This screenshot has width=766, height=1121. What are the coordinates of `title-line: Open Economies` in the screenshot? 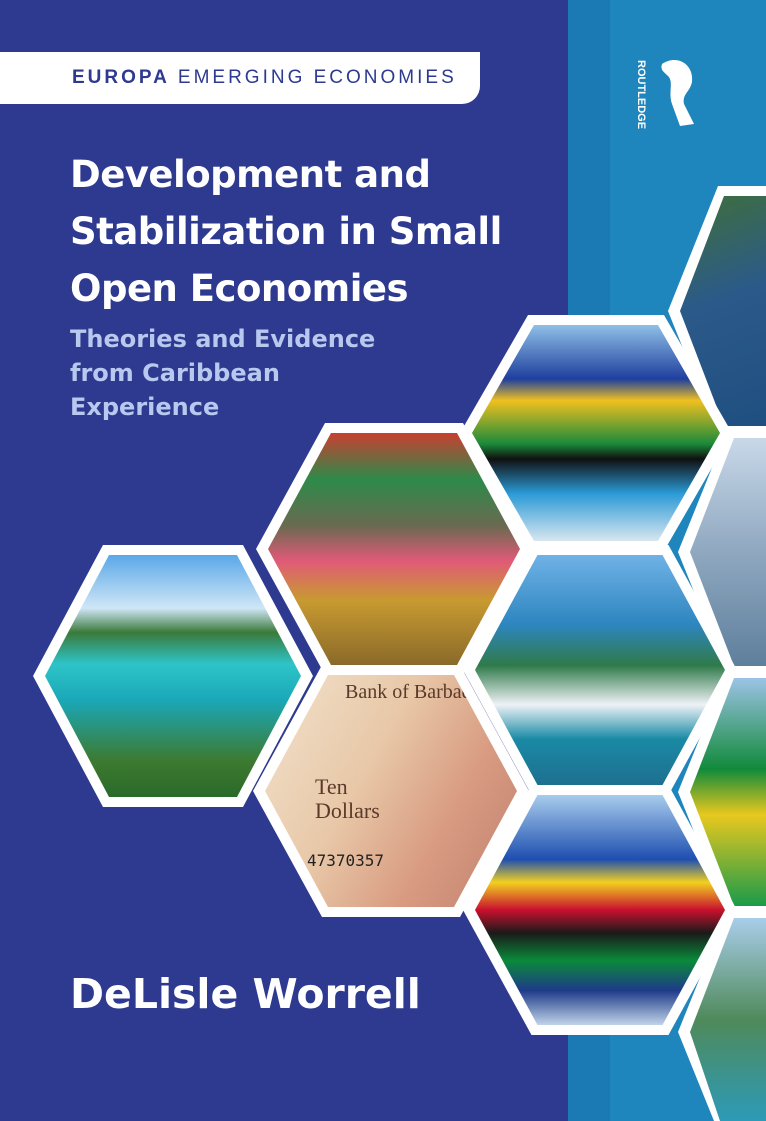 It's located at (239, 288).